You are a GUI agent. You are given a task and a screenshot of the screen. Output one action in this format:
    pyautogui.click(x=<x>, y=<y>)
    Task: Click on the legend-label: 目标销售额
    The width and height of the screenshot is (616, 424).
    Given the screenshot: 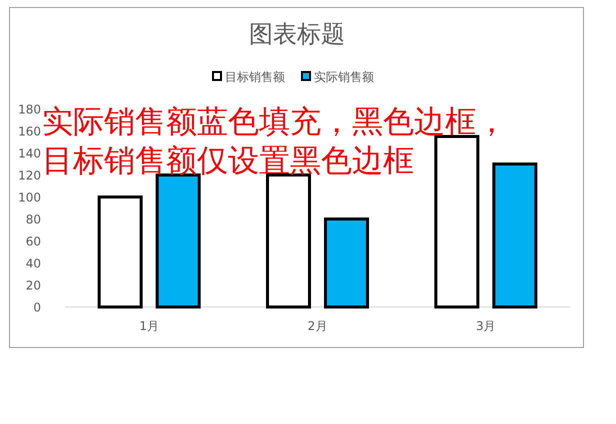 What is the action you would take?
    pyautogui.click(x=255, y=77)
    